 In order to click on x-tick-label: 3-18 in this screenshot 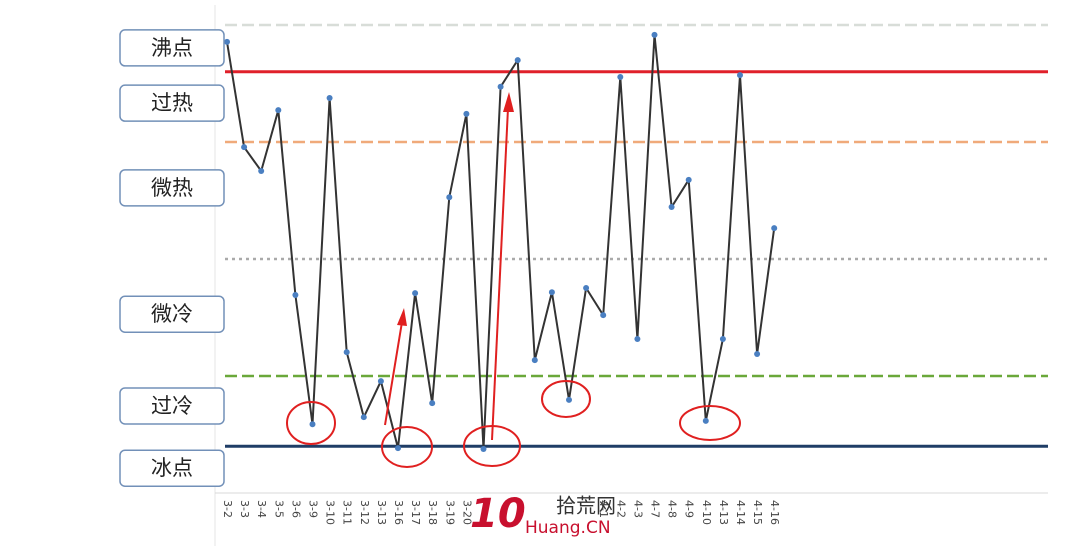, I will do `click(432, 512)`.